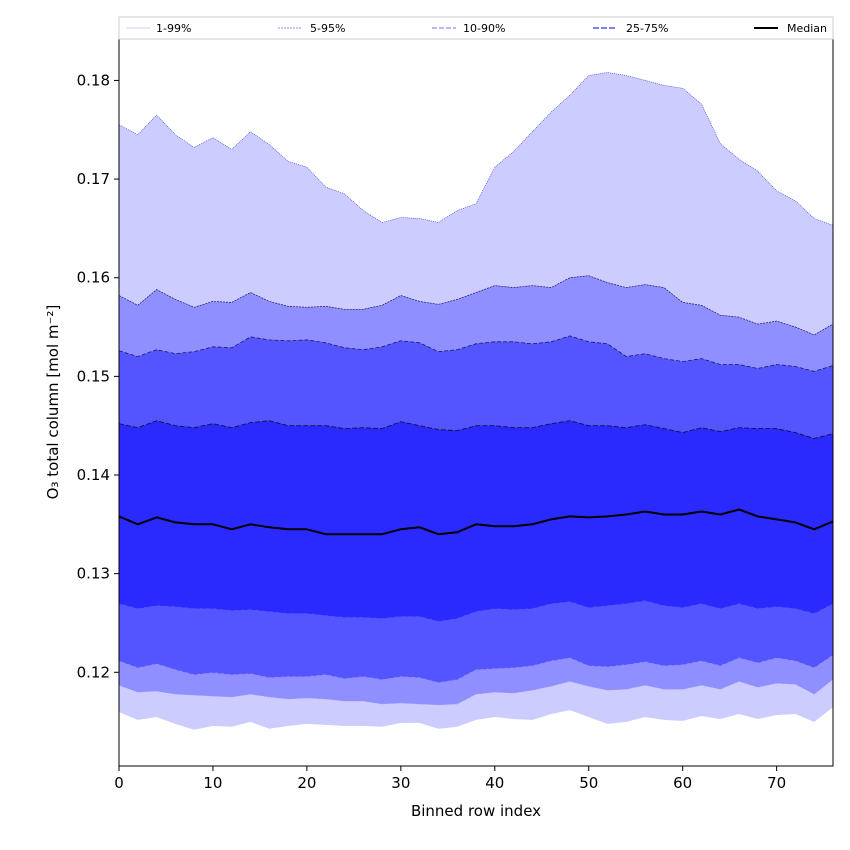  Describe the element at coordinates (93, 475) in the screenshot. I see `y-tick-label: 0.14` at that location.